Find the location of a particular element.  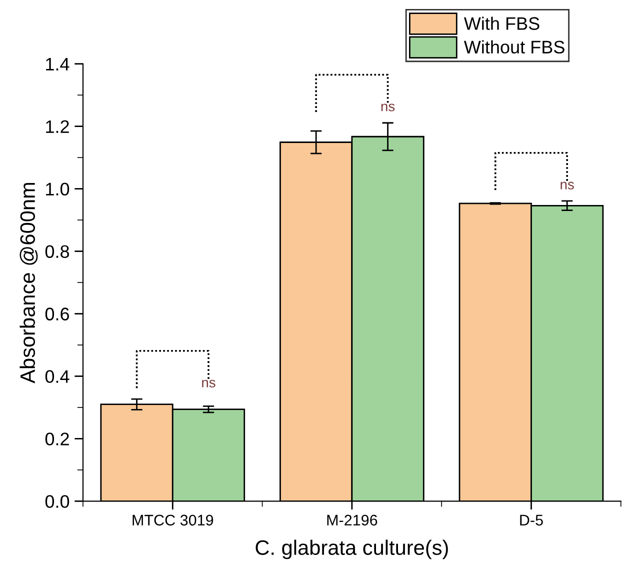

y-tick-label: 1.0 is located at coordinates (58, 189).